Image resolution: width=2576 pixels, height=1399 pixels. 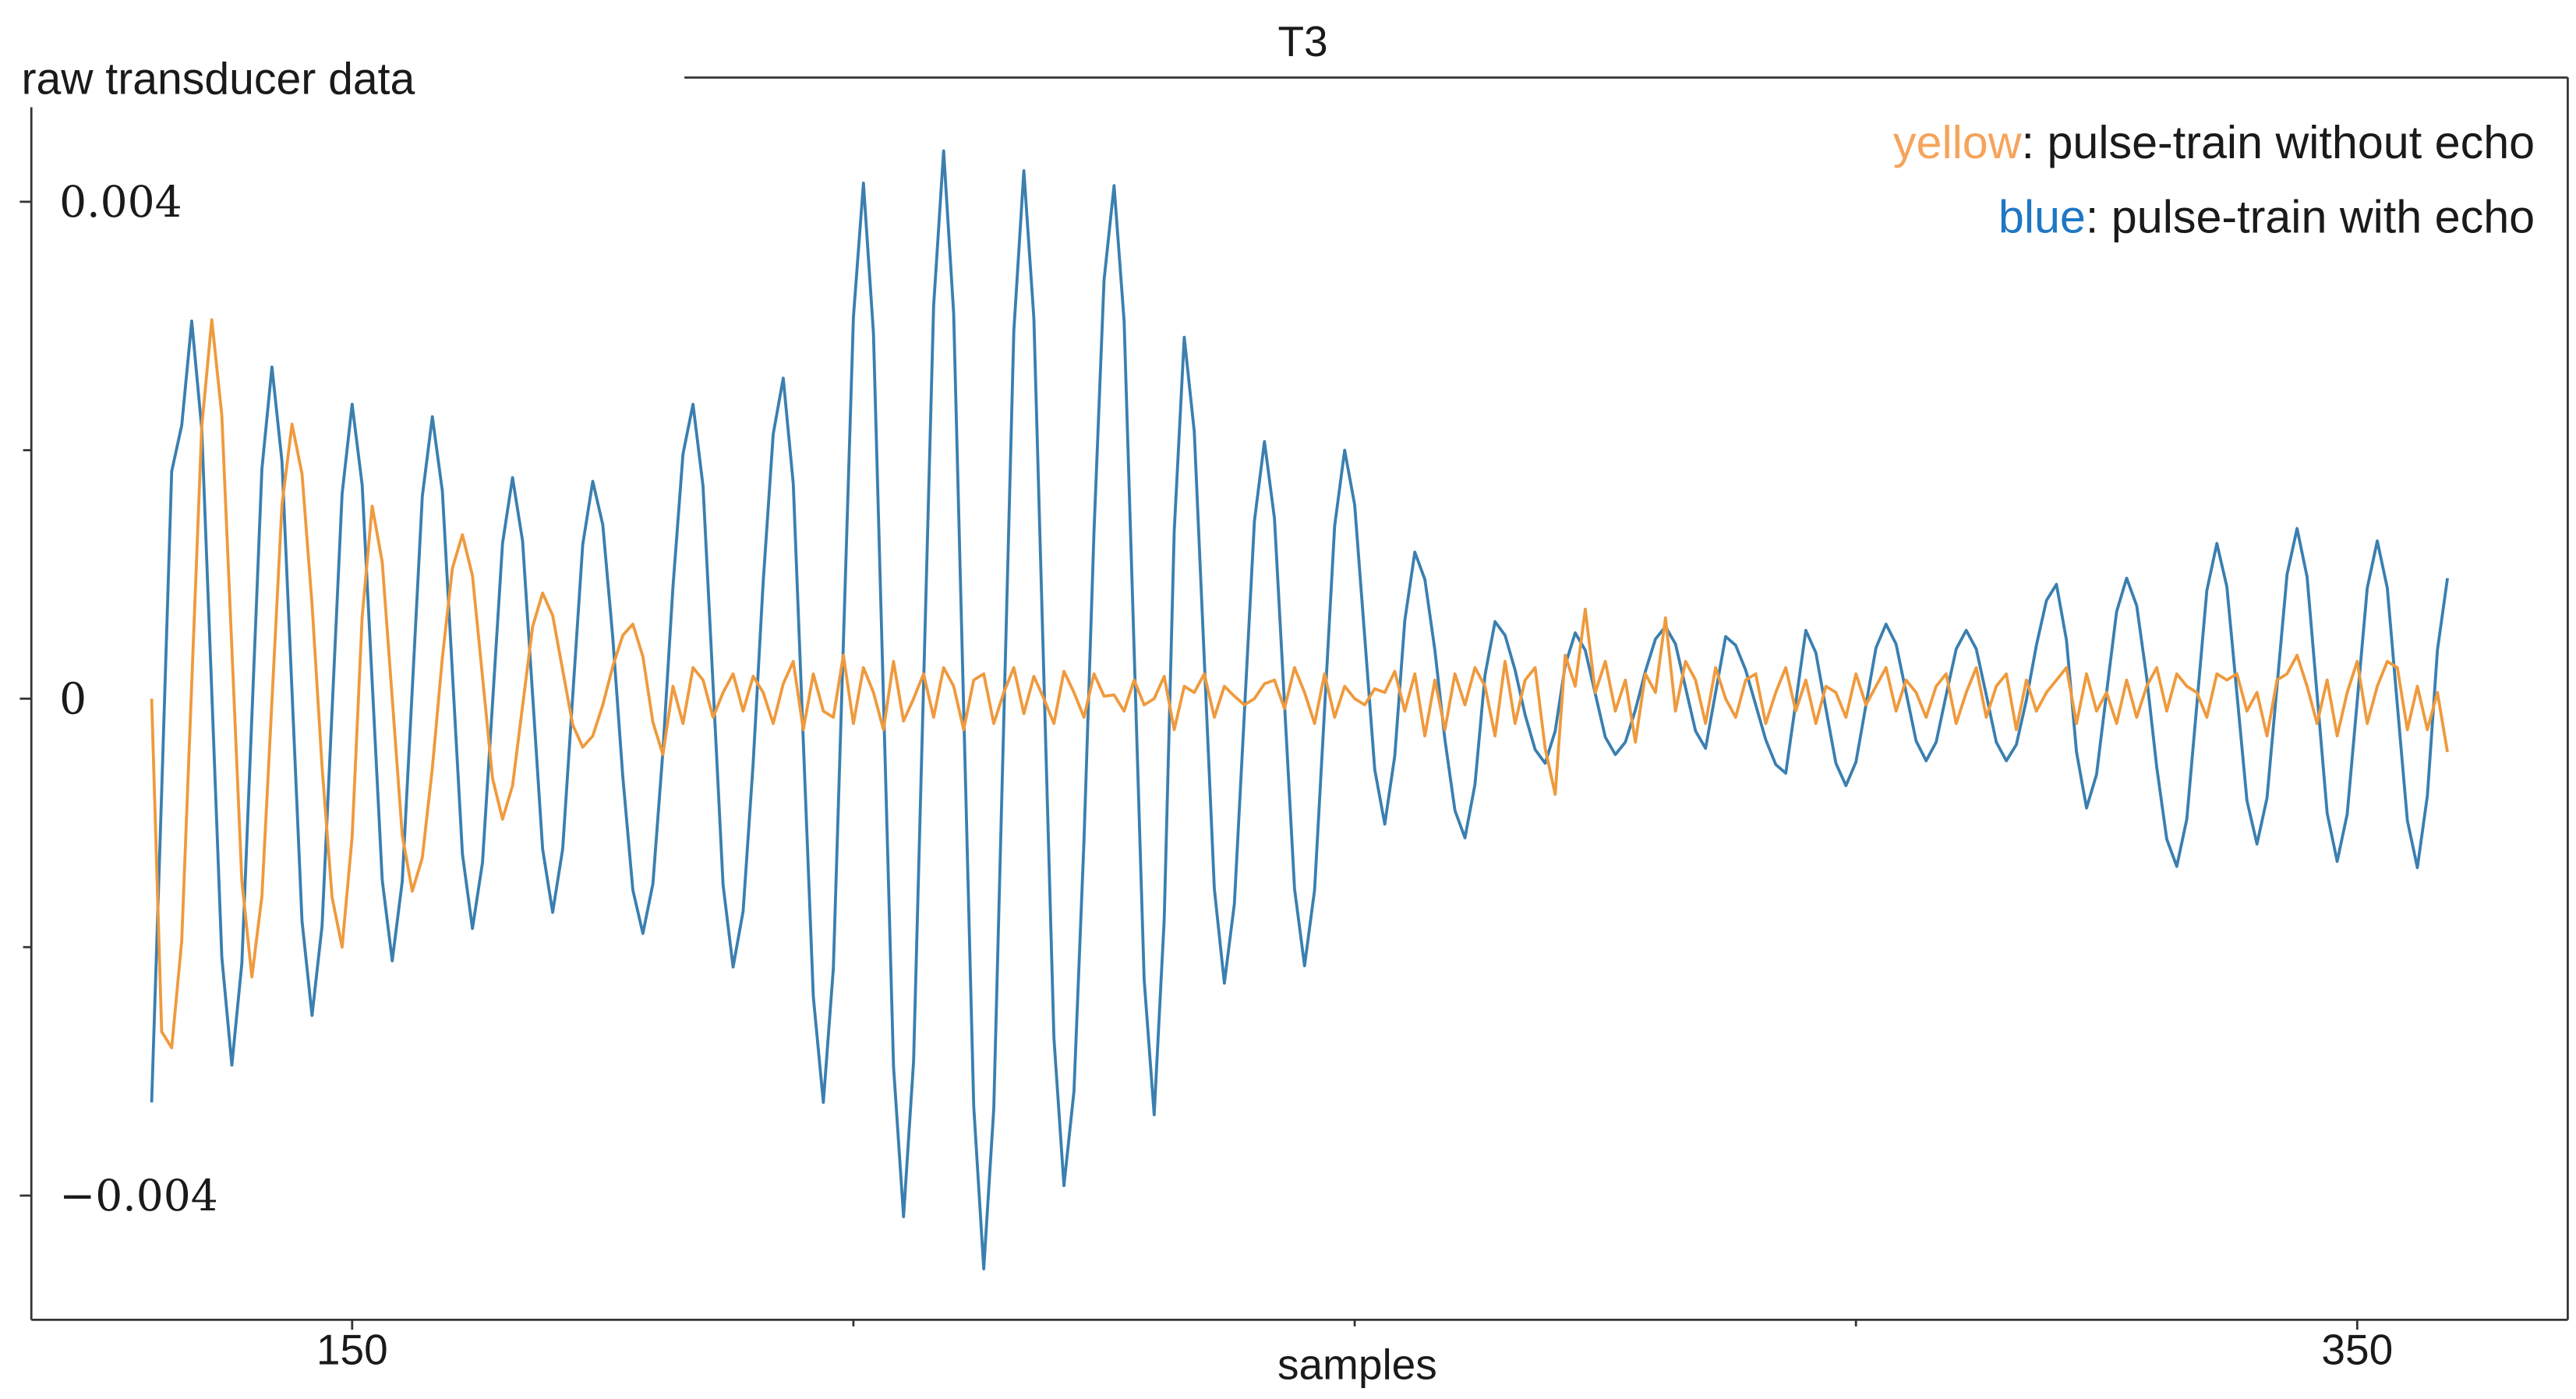 I want to click on y-tick-label: 0.004, so click(x=120, y=202).